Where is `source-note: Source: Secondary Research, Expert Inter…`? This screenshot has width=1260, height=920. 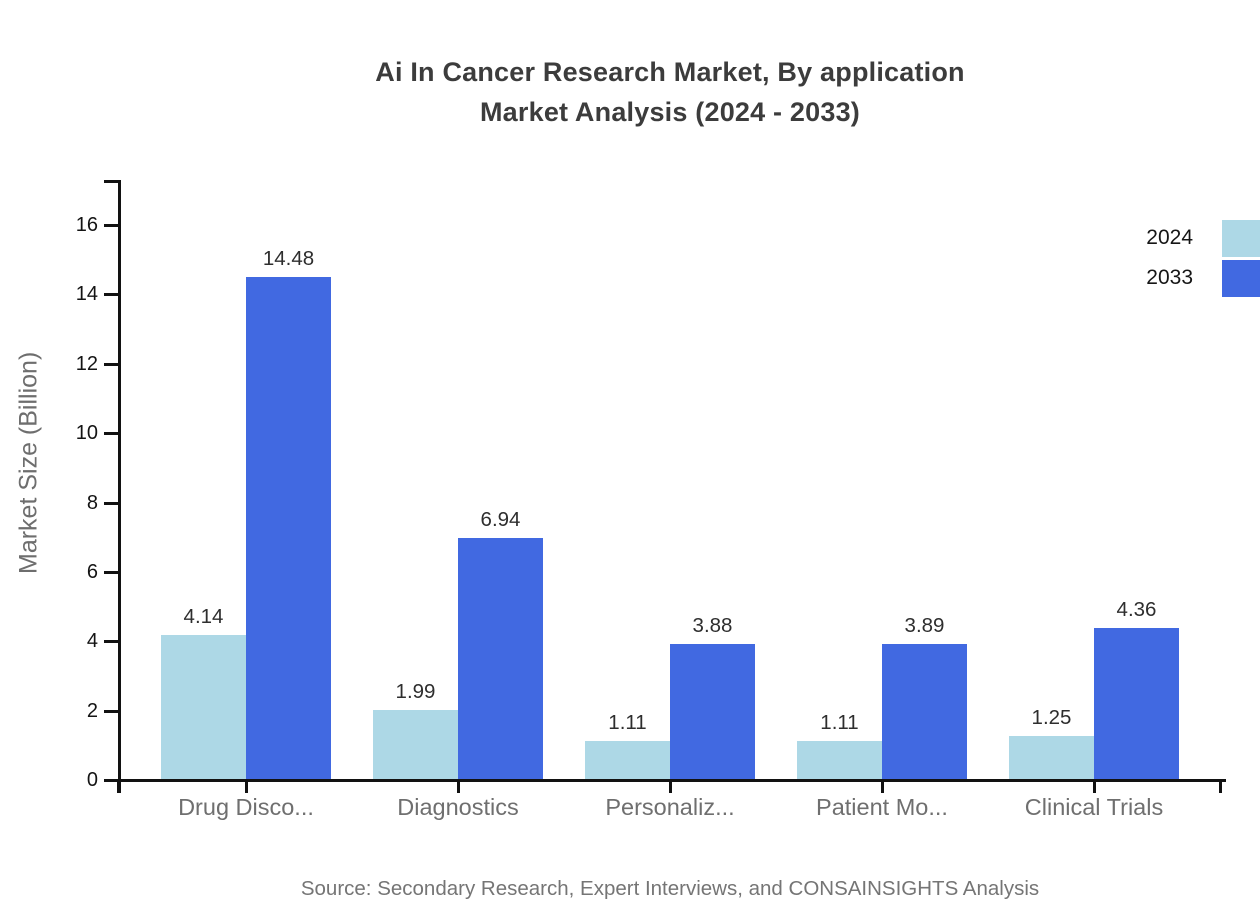
source-note: Source: Secondary Research, Expert Inter… is located at coordinates (670, 888).